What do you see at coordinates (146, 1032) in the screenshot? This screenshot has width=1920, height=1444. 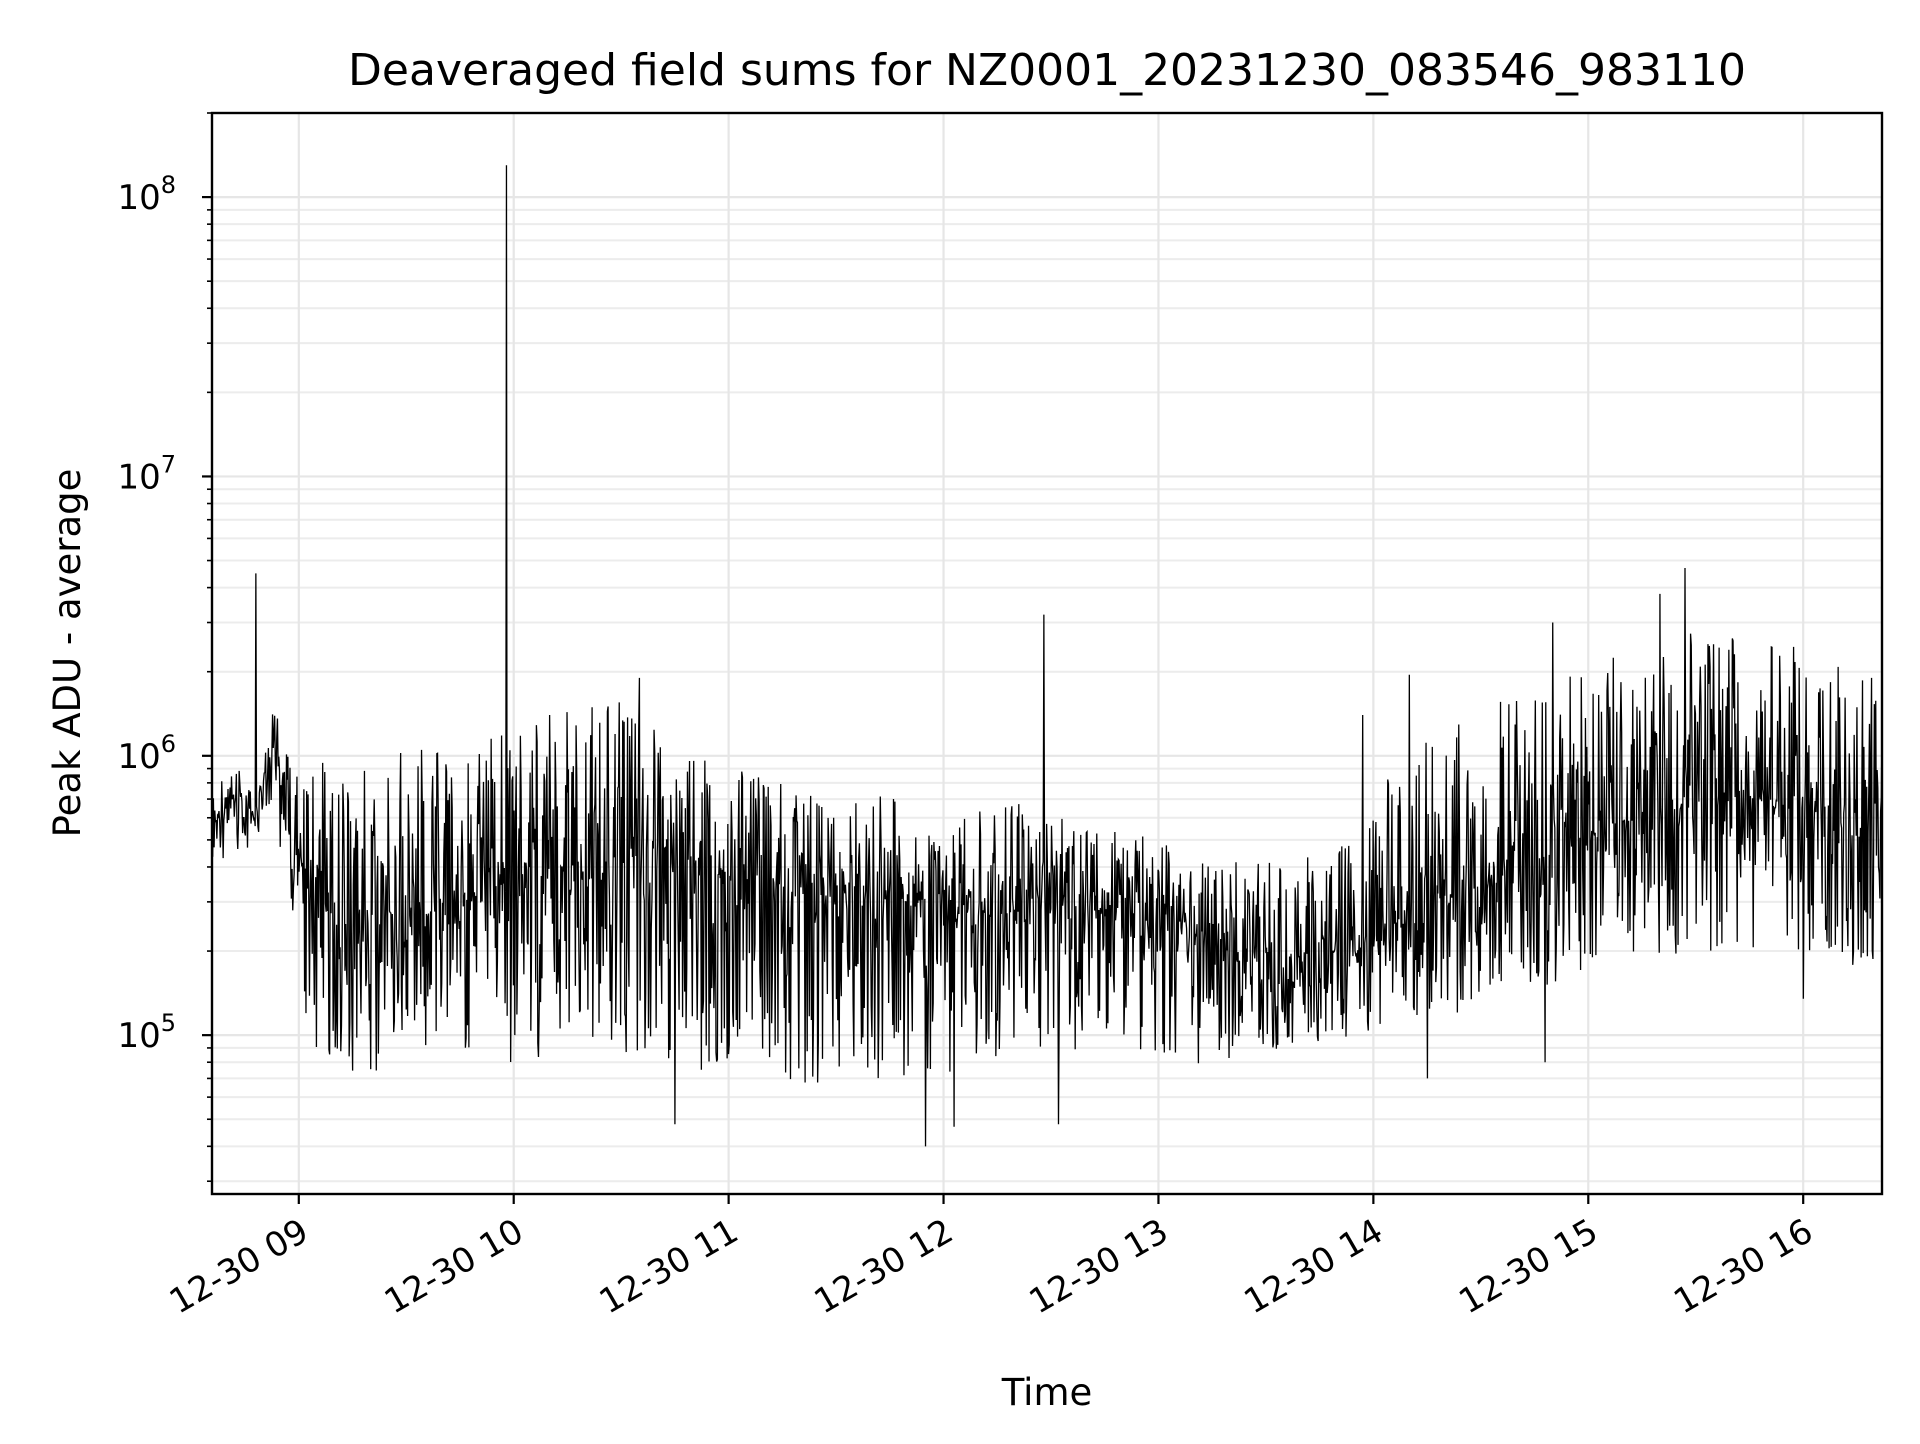 I see `y-tick-label: 10⁵` at bounding box center [146, 1032].